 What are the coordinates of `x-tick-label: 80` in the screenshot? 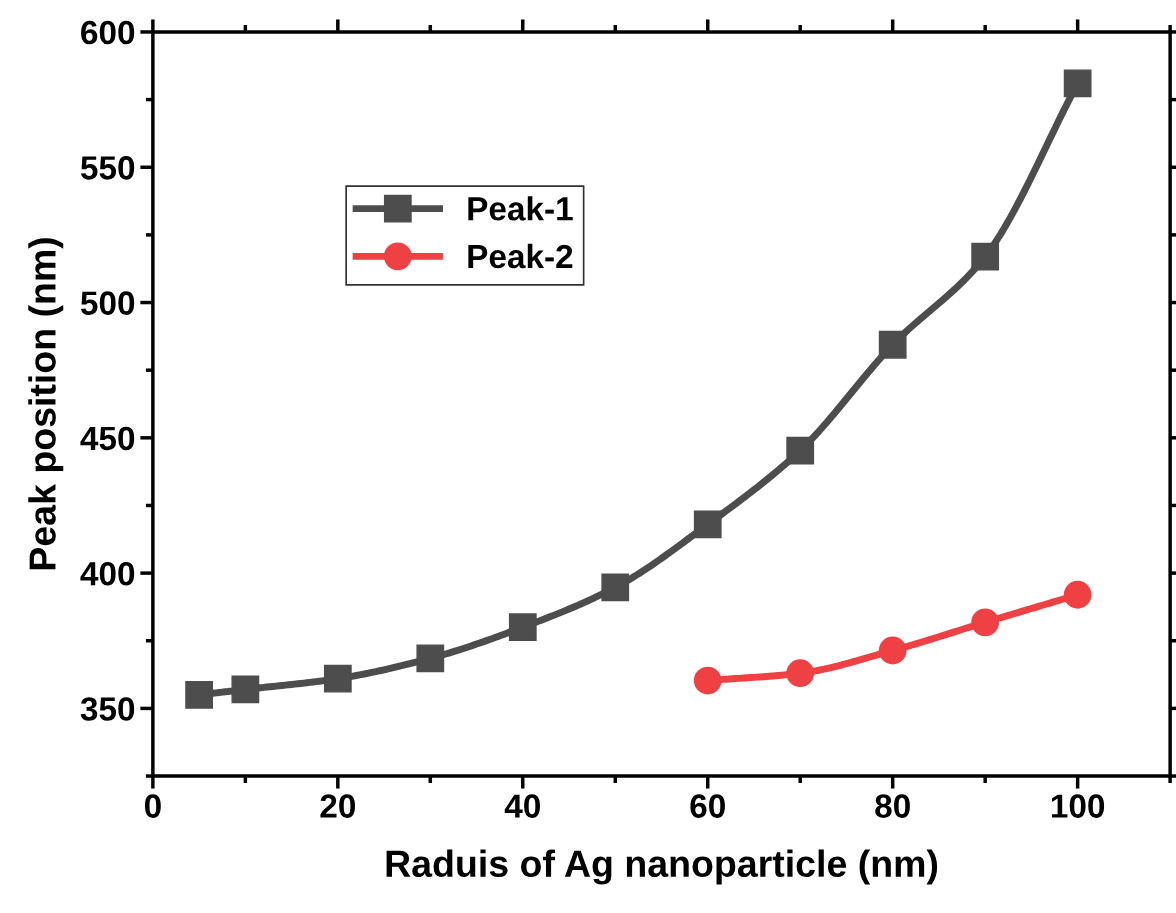 It's located at (892, 806).